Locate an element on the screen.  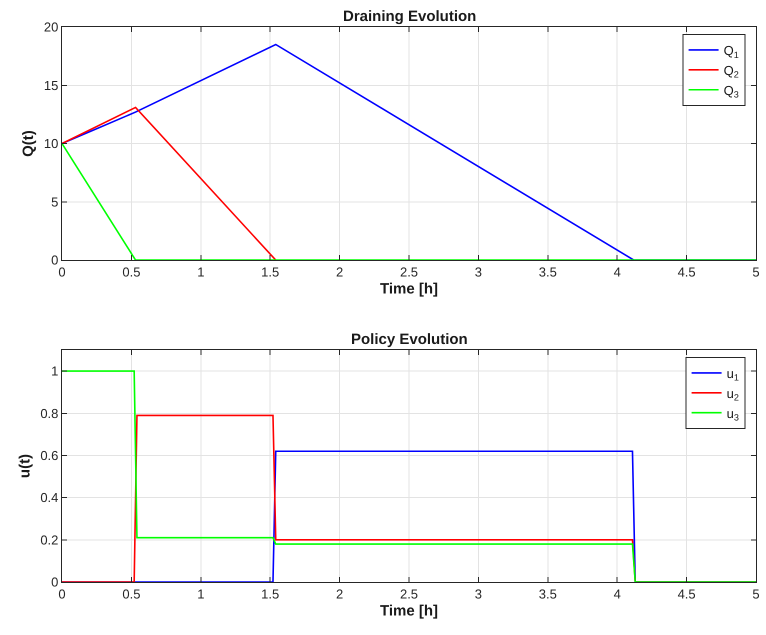
y-tick-label: 5 is located at coordinates (54, 202).